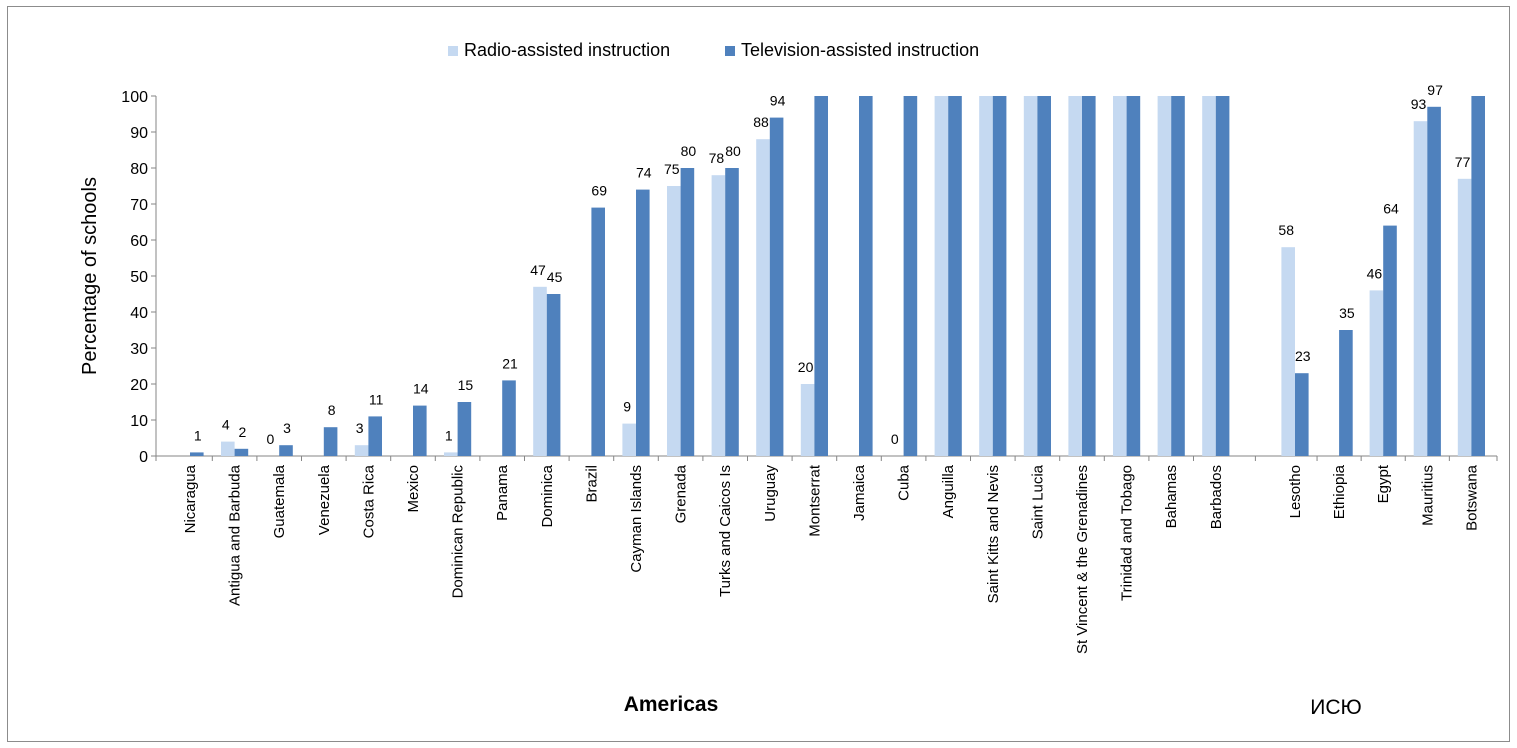  I want to click on y-tick-label: 20, so click(139, 385).